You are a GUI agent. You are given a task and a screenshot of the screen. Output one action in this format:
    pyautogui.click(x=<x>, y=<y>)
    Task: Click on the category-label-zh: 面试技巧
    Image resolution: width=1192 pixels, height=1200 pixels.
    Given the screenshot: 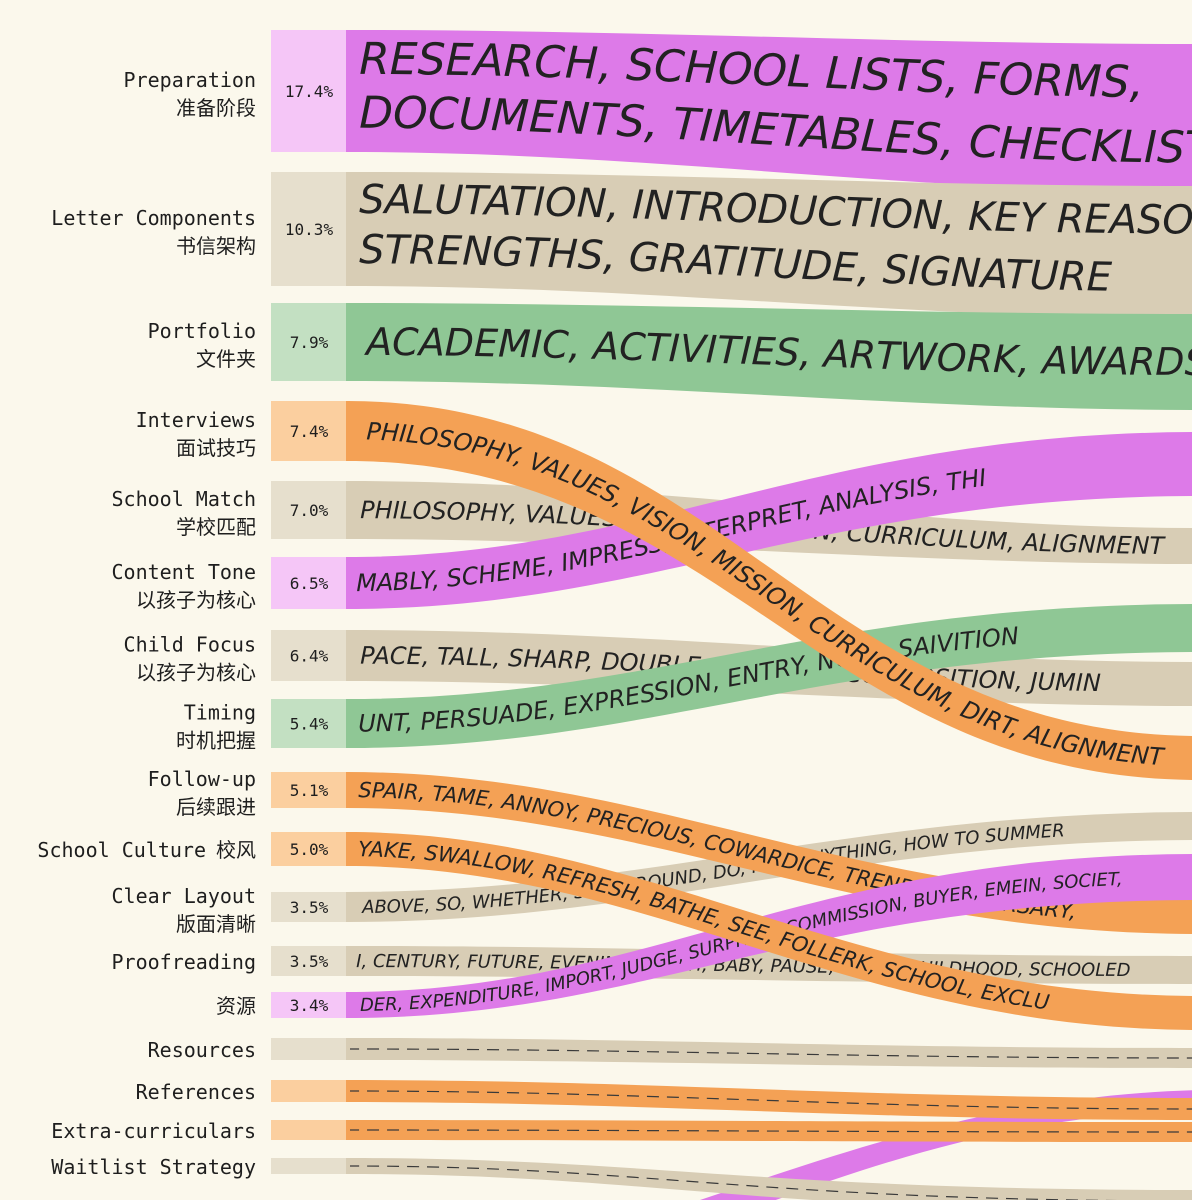 What is the action you would take?
    pyautogui.click(x=216, y=448)
    